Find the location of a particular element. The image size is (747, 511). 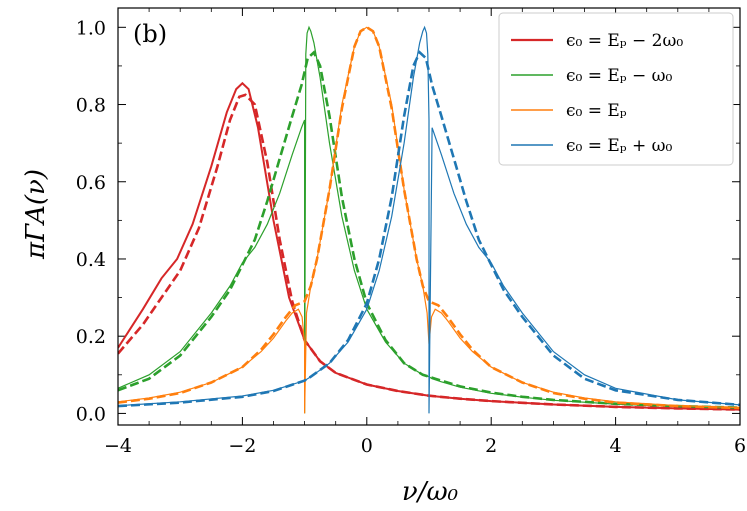

y-tick-label: 0.6 is located at coordinates (91, 183).